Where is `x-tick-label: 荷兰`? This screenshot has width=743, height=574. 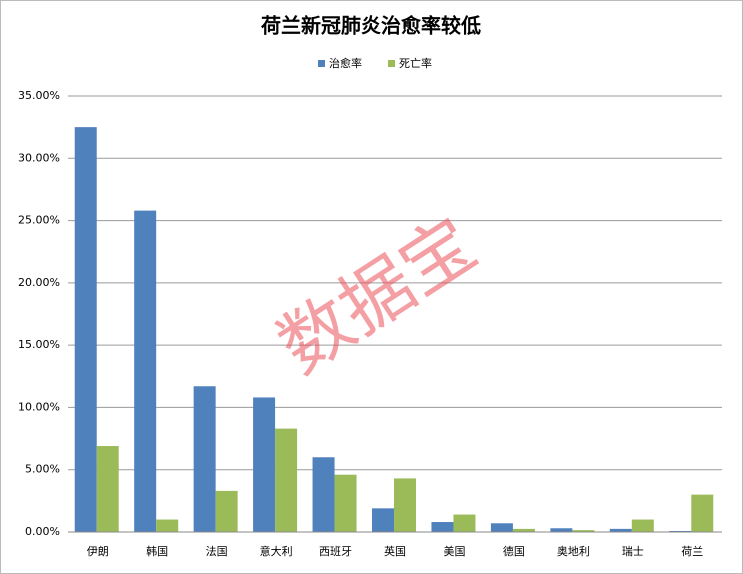 x-tick-label: 荷兰 is located at coordinates (692, 551).